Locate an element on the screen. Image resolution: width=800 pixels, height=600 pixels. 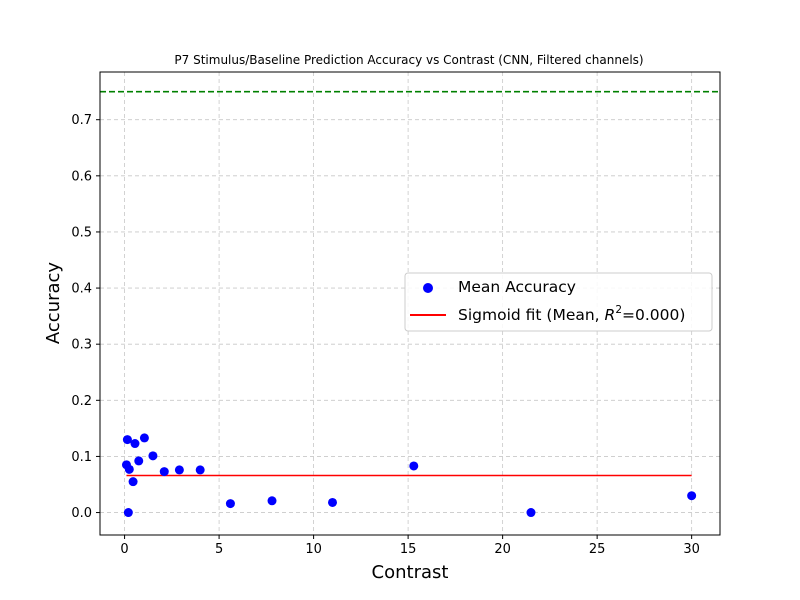
y-tick-label: 0.4 is located at coordinates (81, 289).